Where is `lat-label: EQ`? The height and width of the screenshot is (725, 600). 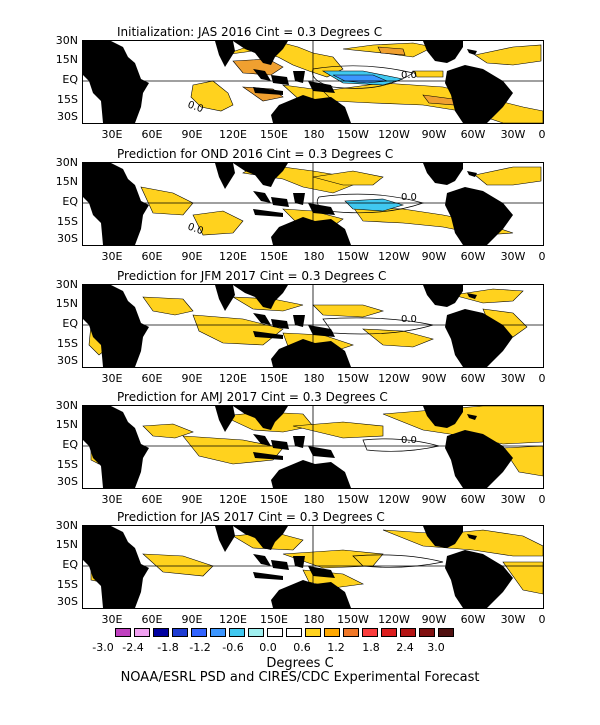 lat-label: EQ is located at coordinates (70, 323).